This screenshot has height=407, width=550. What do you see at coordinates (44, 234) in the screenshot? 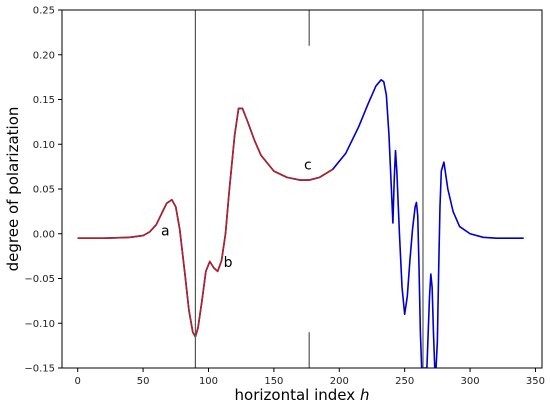
I see `y-tick-label: 0.00` at bounding box center [44, 234].